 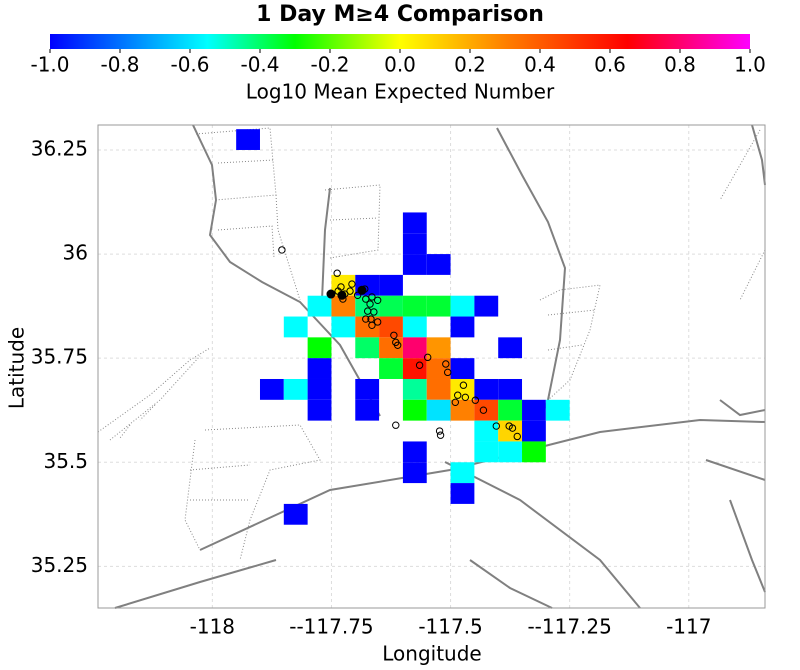 What do you see at coordinates (400, 92) in the screenshot?
I see `colorbar-label: Log10 Mean Expected Number` at bounding box center [400, 92].